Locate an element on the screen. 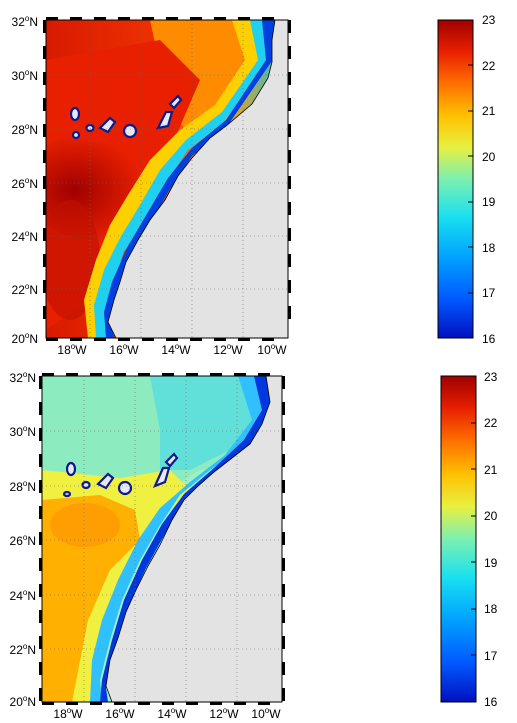 Image resolution: width=517 pixels, height=723 pixels. colorbar-labels-top: 23 22 21 20 19 18 17 16 is located at coordinates (489, 179).